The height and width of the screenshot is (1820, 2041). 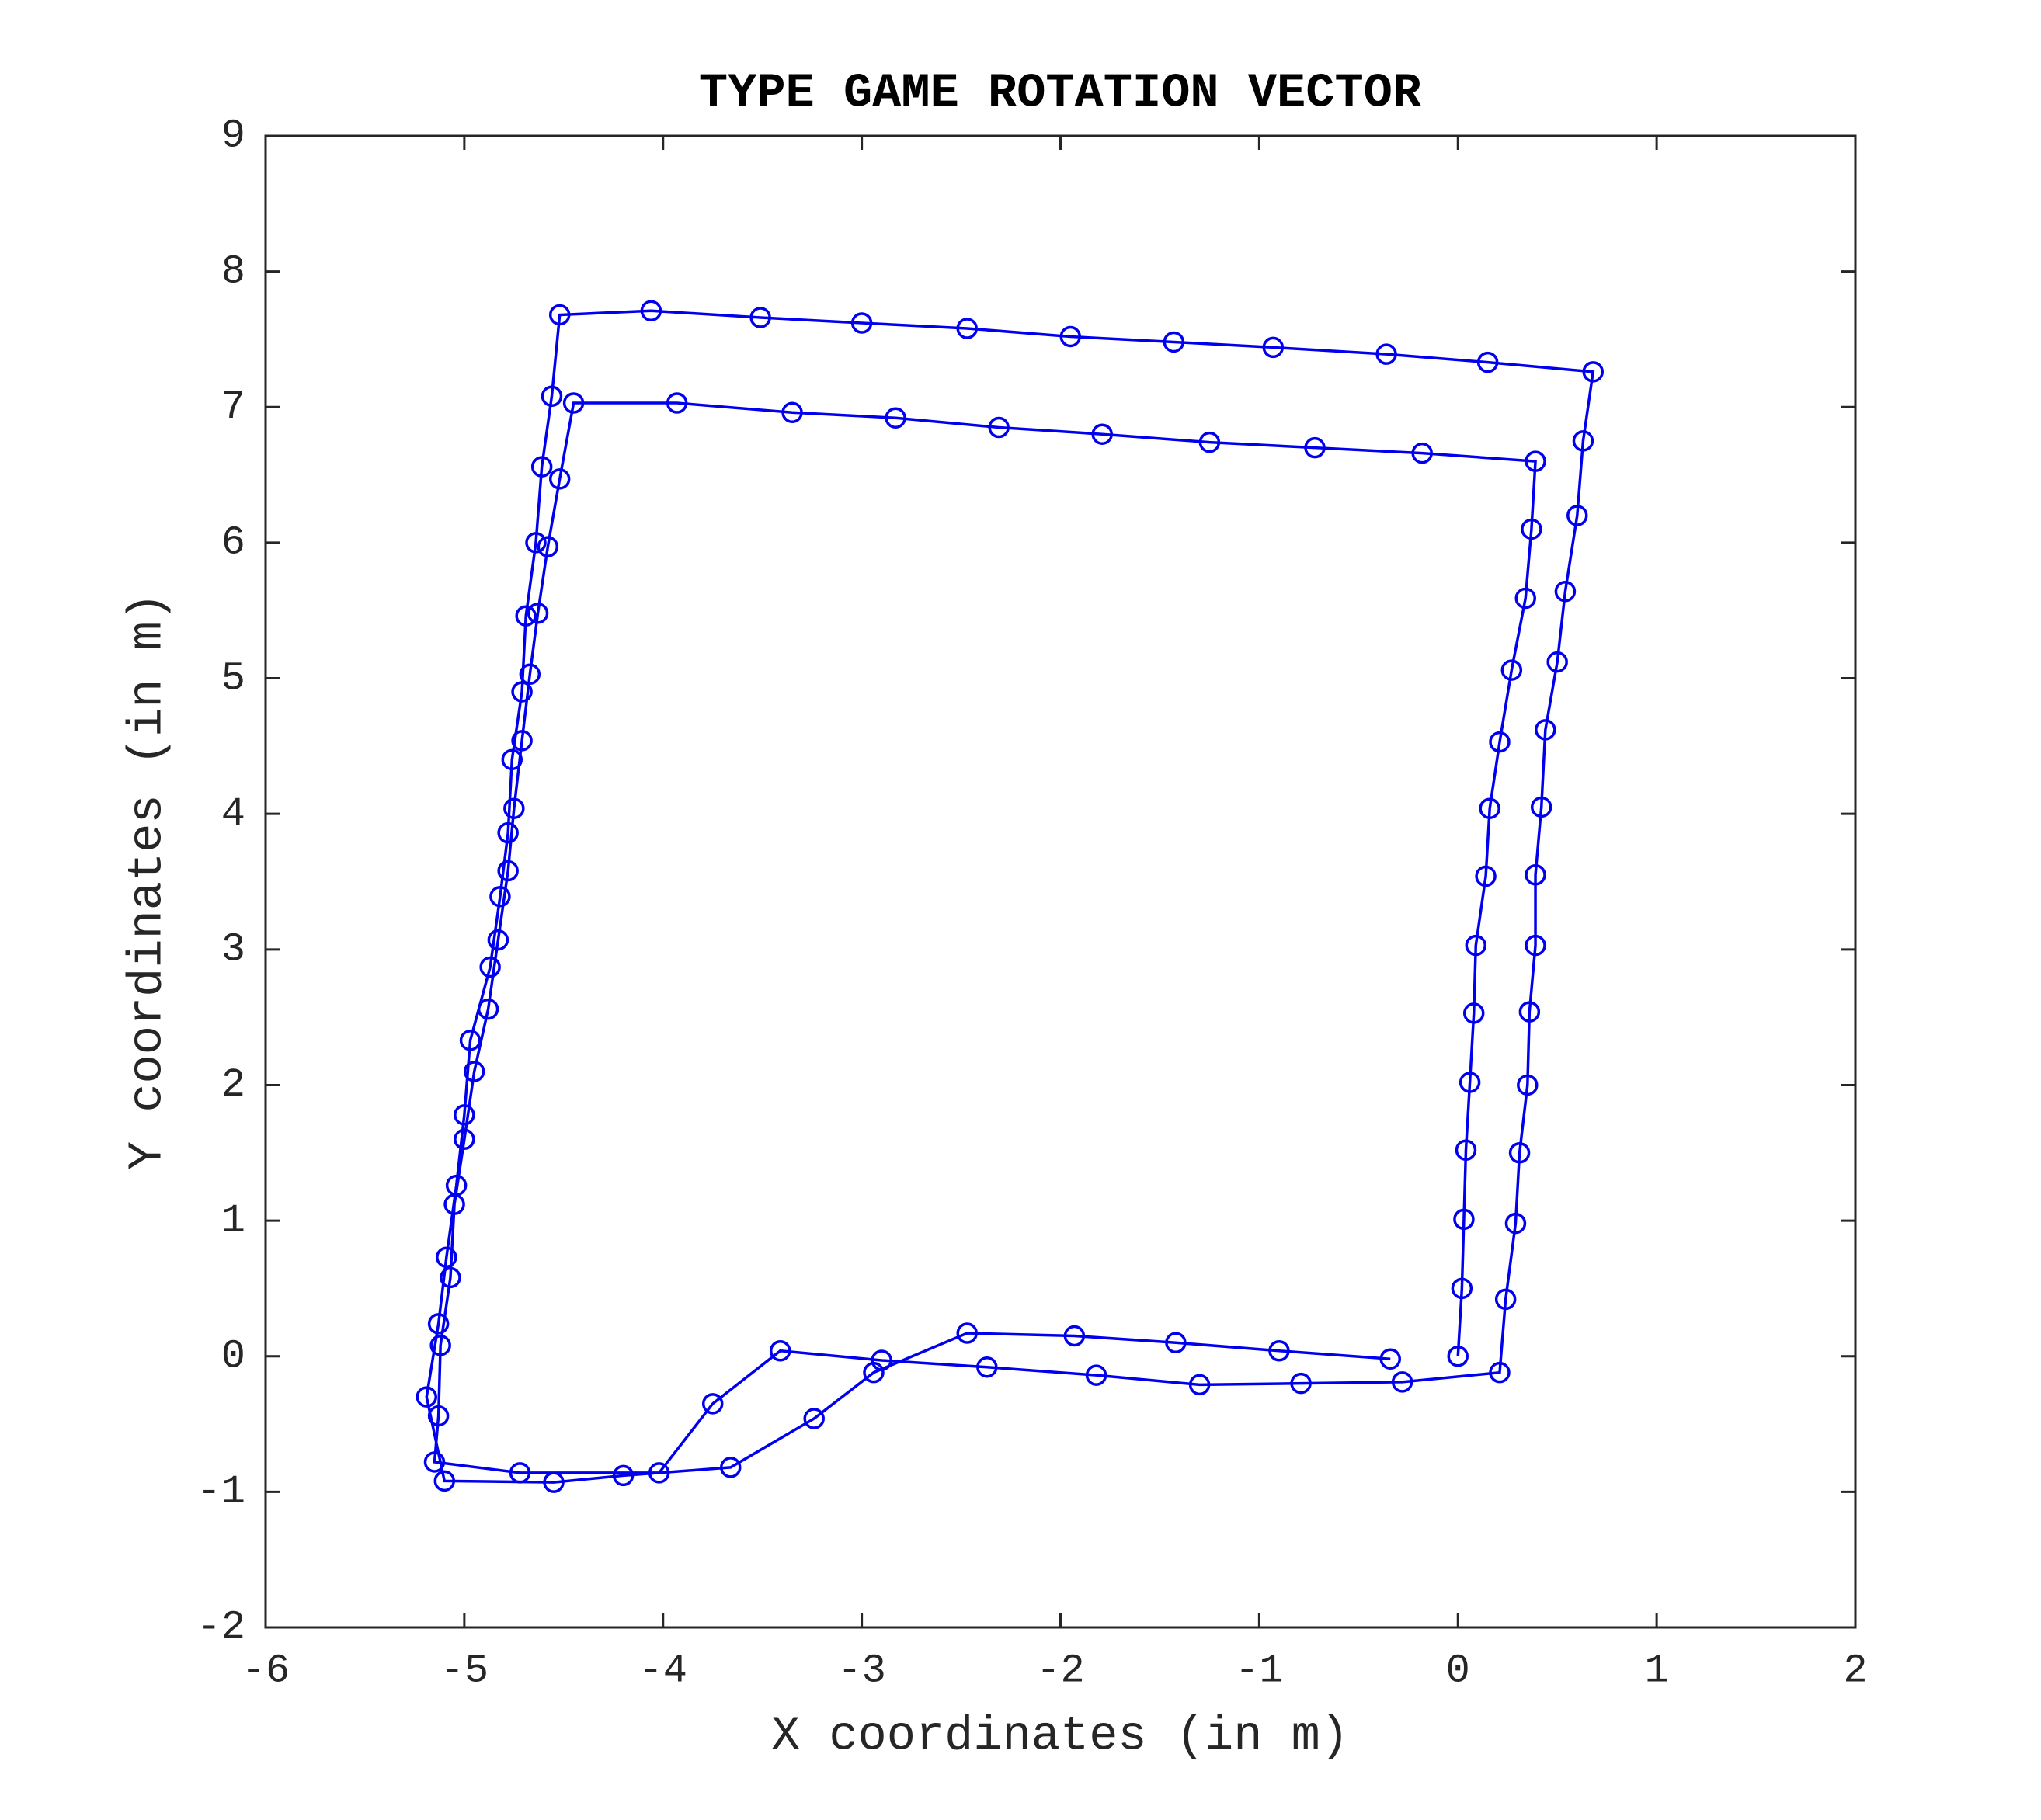 I want to click on y-tick-label: 9, so click(x=233, y=136).